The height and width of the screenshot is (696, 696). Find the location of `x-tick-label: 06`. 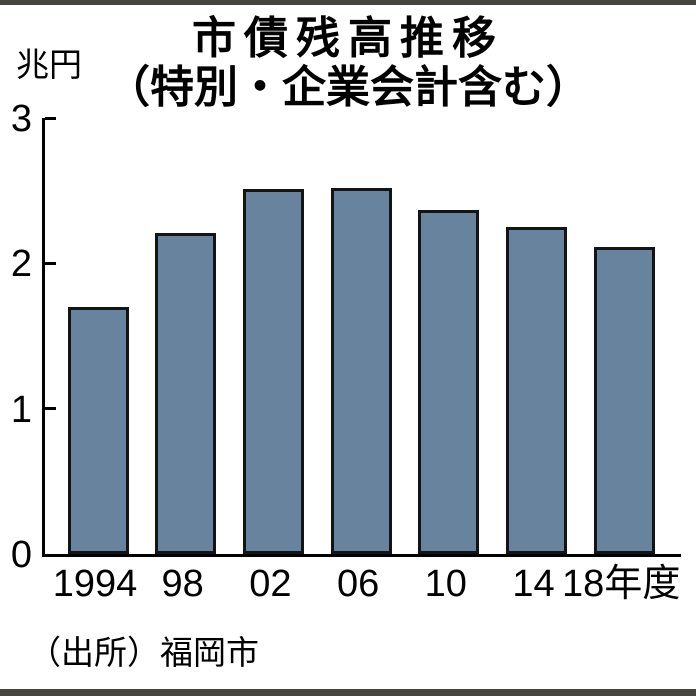

x-tick-label: 06 is located at coordinates (358, 584).